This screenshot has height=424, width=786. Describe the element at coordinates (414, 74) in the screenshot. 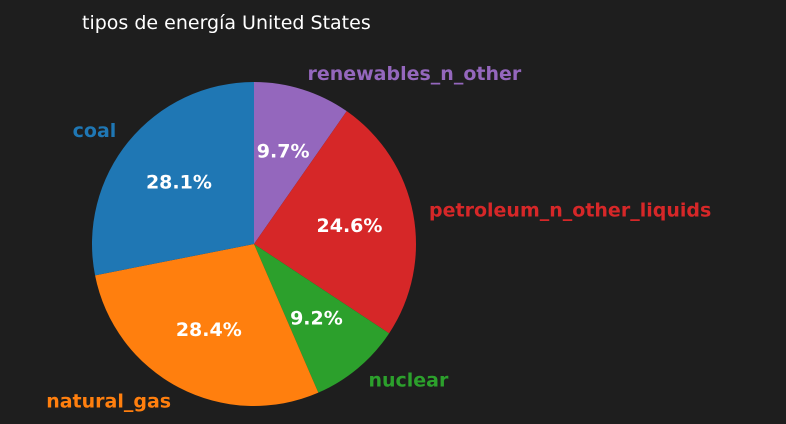

I see `slice-label-renewables-n-other: renewables_n_other` at that location.